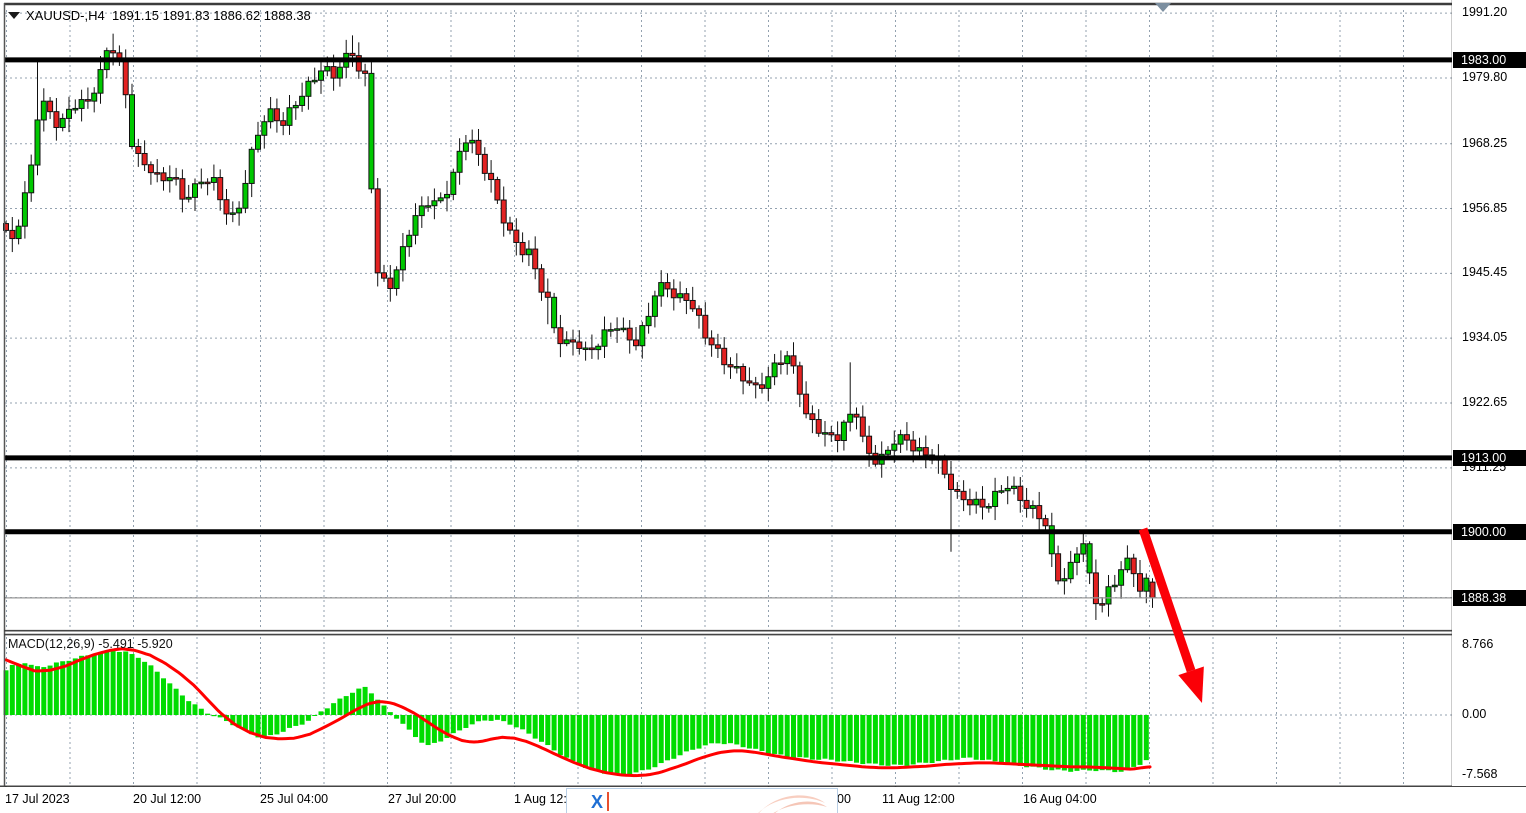 Image resolution: width=1526 pixels, height=813 pixels. I want to click on price-tick-label: 1991.20, so click(1485, 12).